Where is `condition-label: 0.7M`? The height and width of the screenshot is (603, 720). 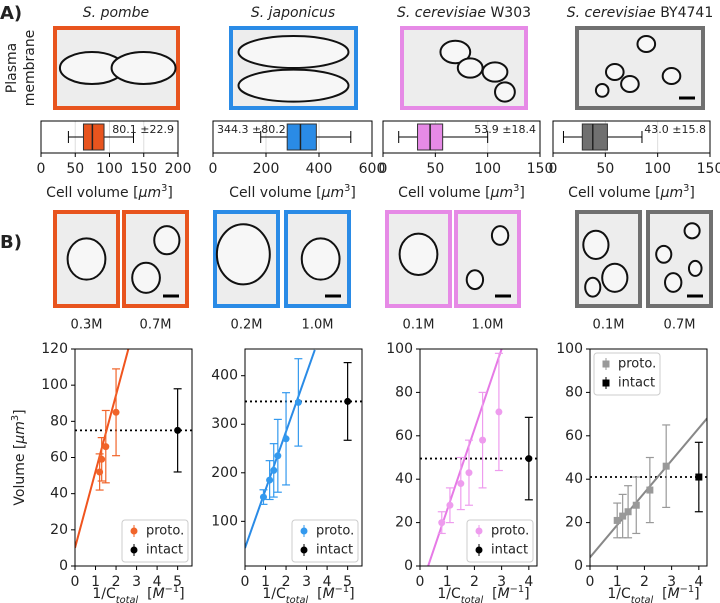 condition-label: 0.7M is located at coordinates (680, 325).